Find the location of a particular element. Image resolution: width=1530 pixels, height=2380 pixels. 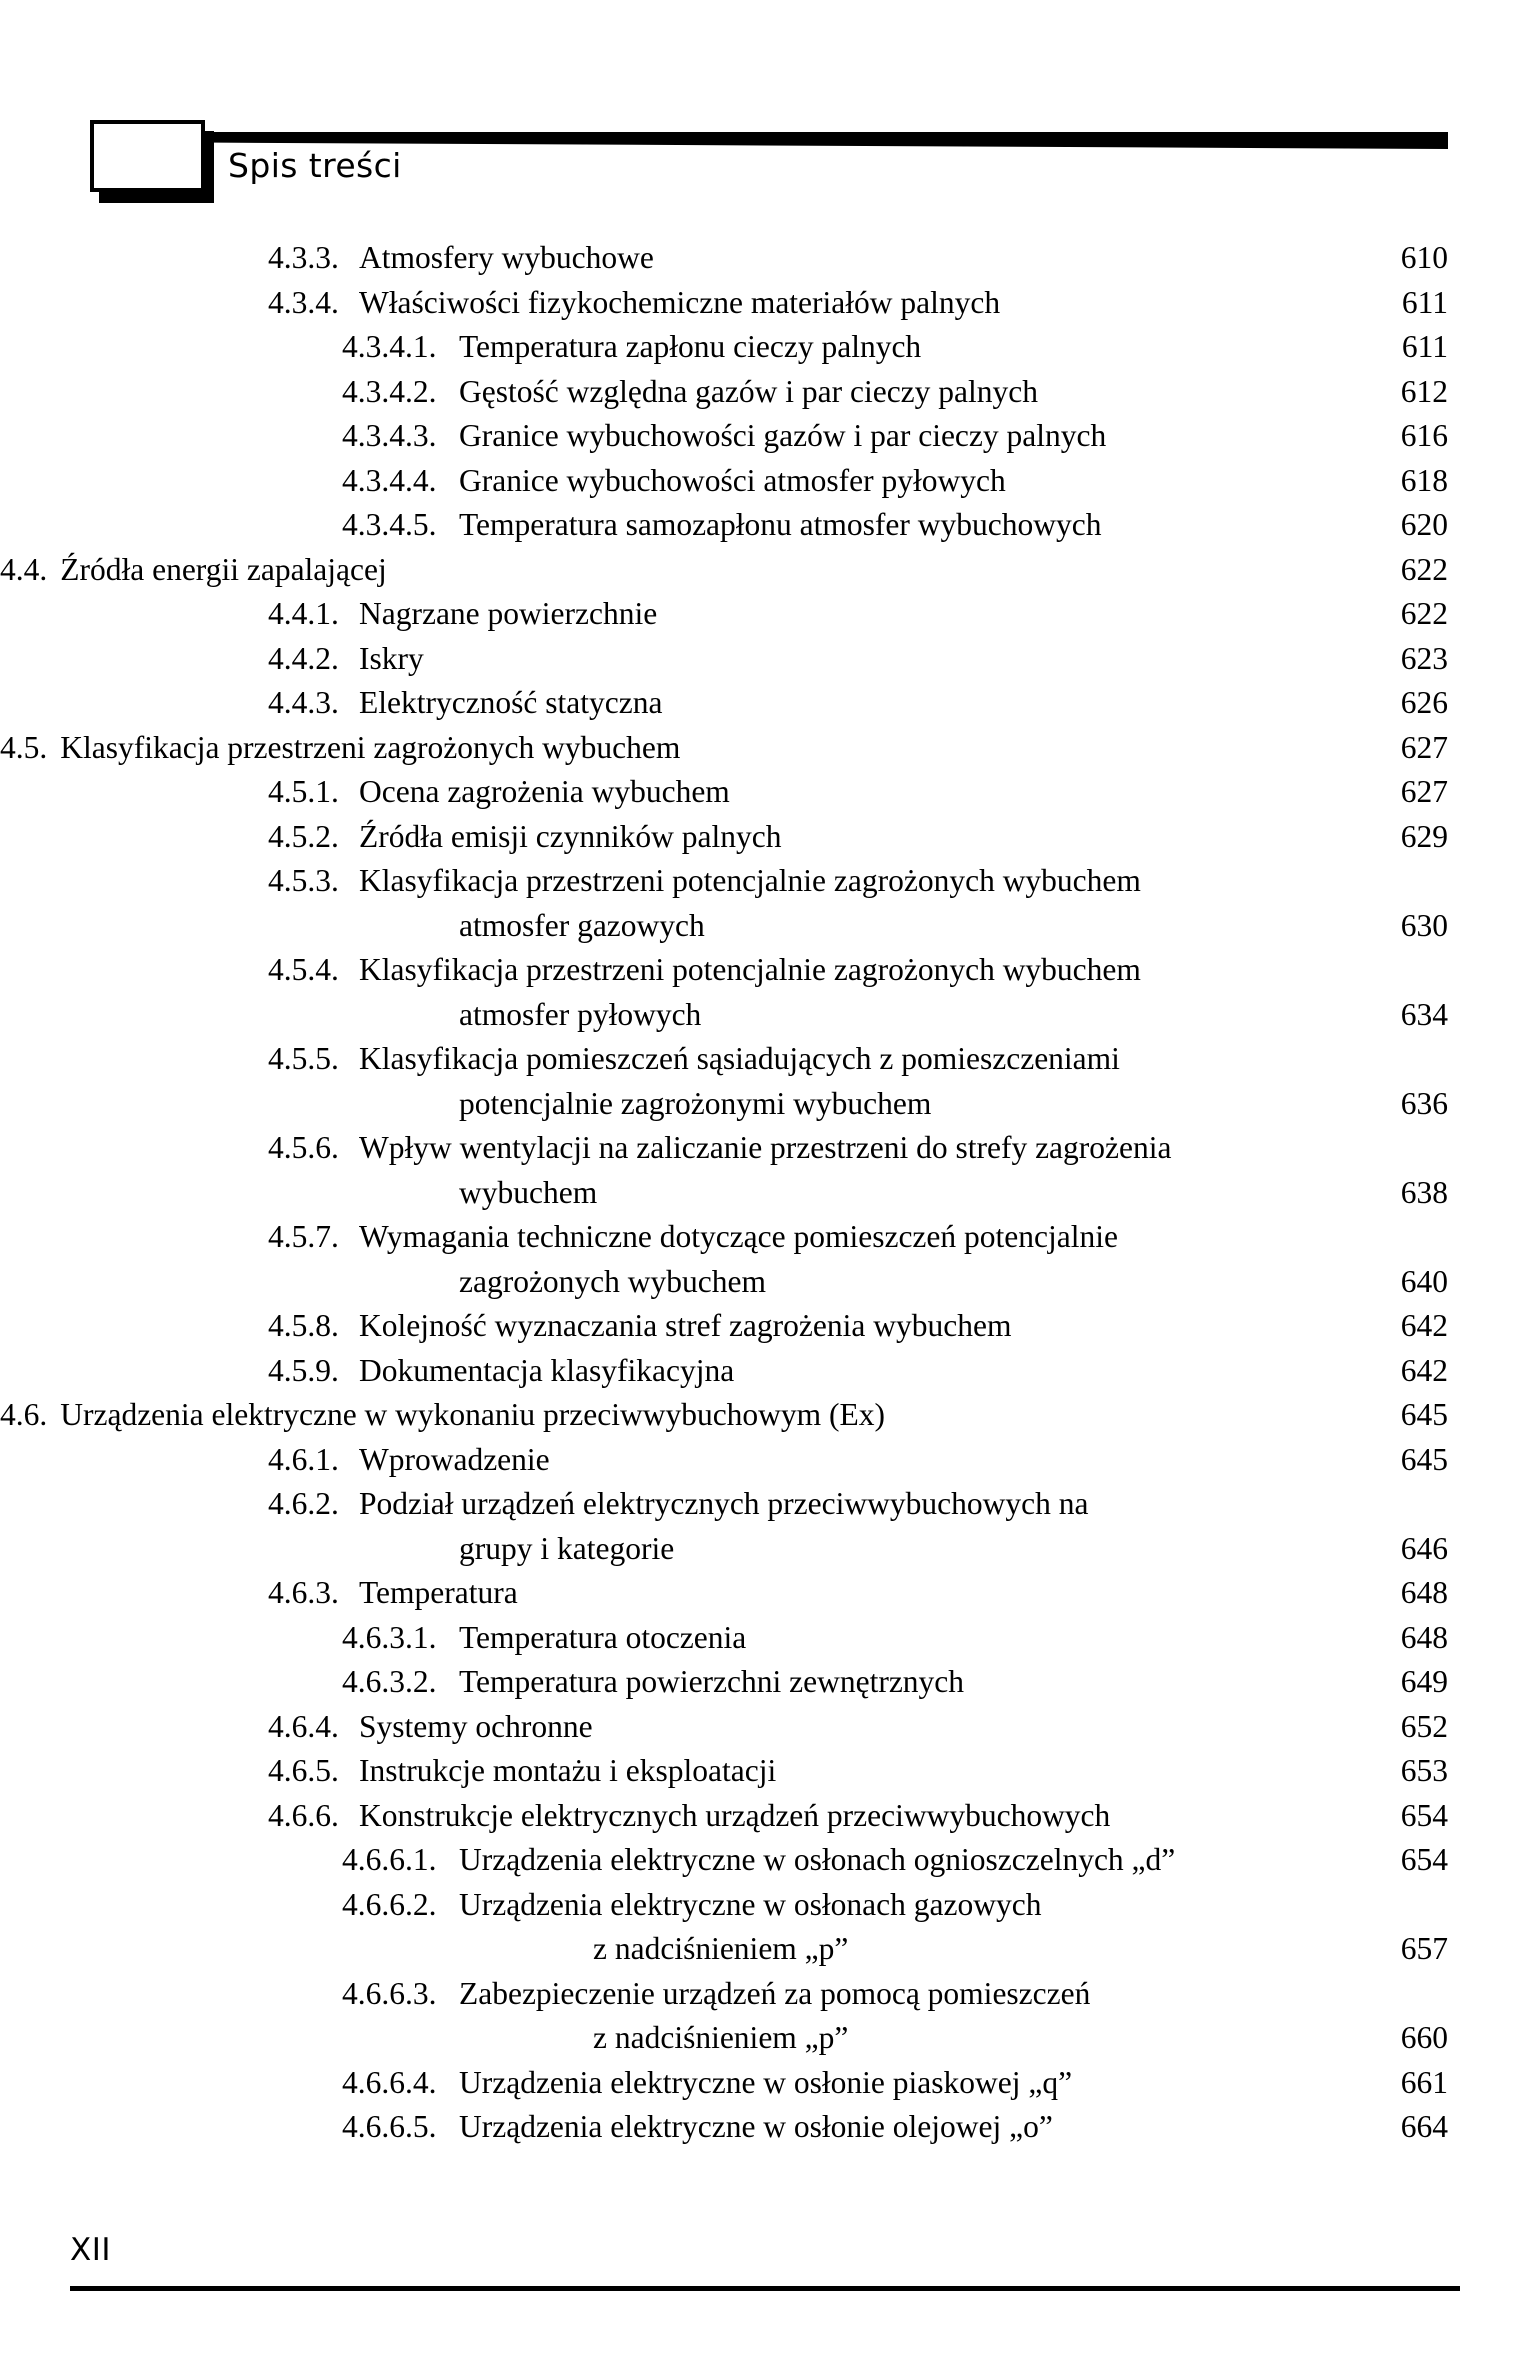

toc-entry-continuation: atmosfer pyłowych 634 is located at coordinates (765, 1015).